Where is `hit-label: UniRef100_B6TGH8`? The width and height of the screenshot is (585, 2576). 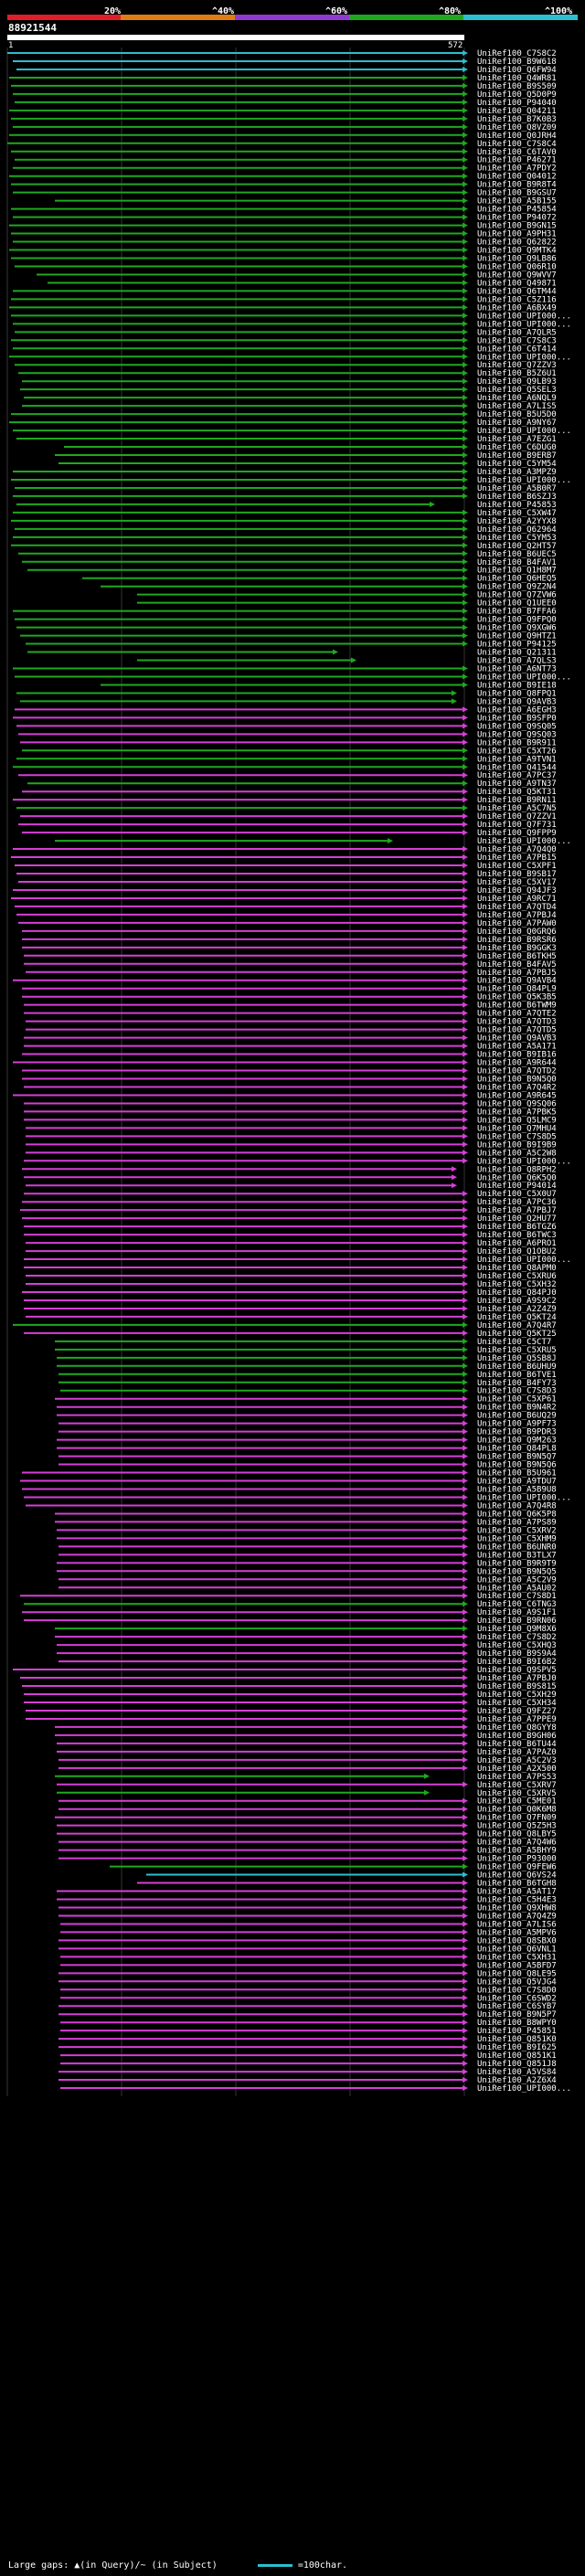
hit-label: UniRef100_B6TGH8 is located at coordinates (517, 1884).